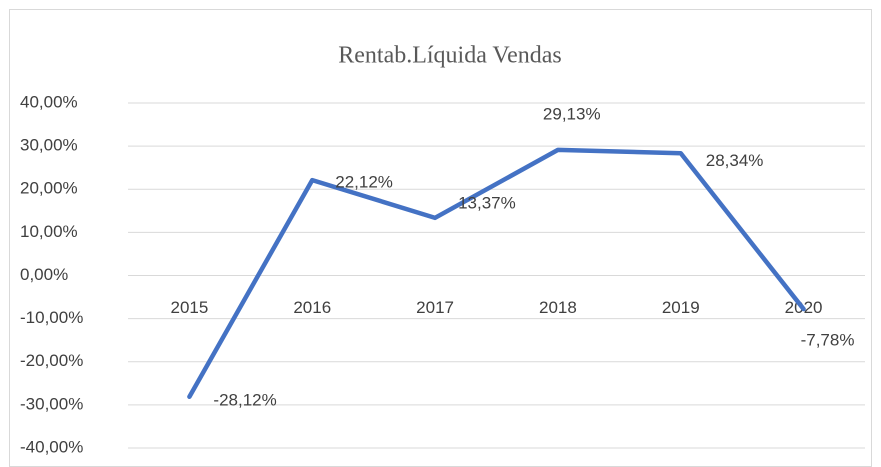  What do you see at coordinates (435, 307) in the screenshot?
I see `x-tick-label: 2017` at bounding box center [435, 307].